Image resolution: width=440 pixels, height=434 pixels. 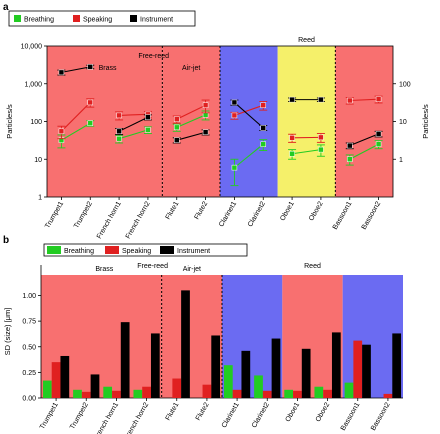 I want to click on y-tick-label-right: 100, so click(x=405, y=84).